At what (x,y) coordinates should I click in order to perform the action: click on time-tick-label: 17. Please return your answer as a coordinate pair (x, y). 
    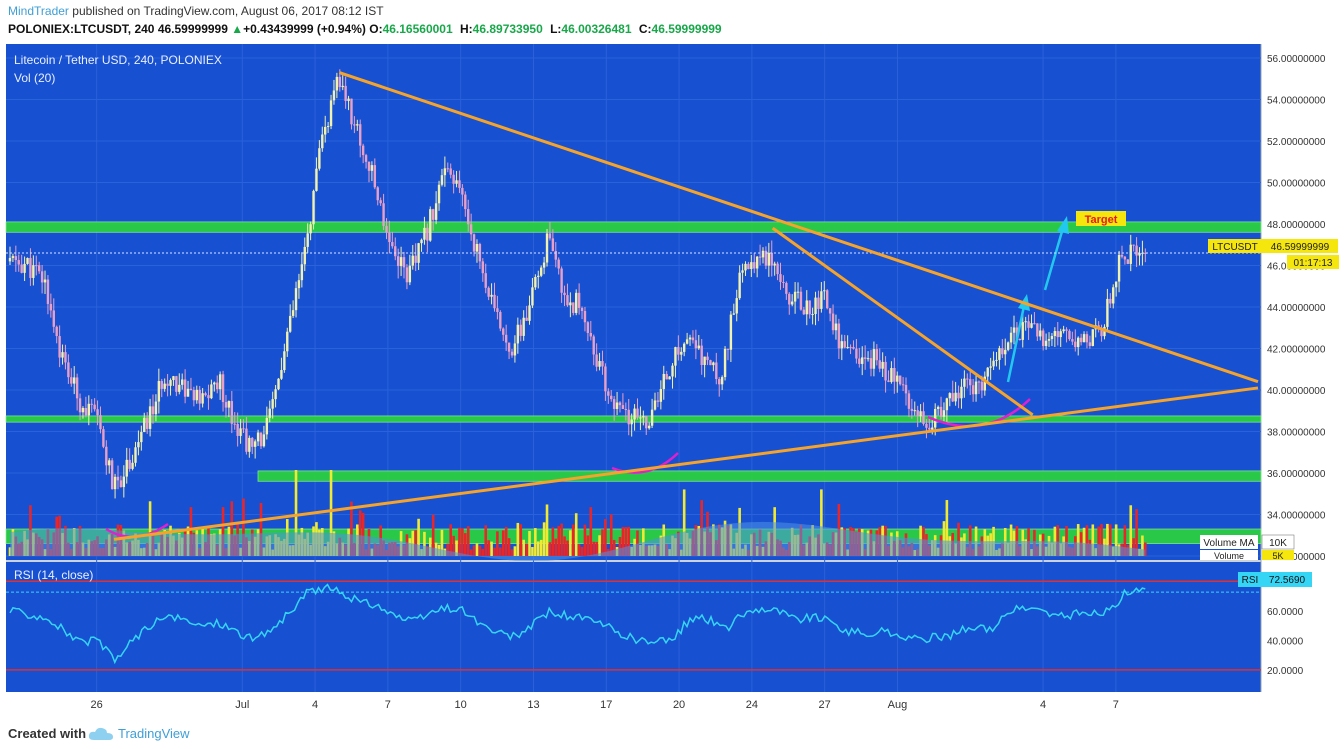
    Looking at the image, I should click on (606, 705).